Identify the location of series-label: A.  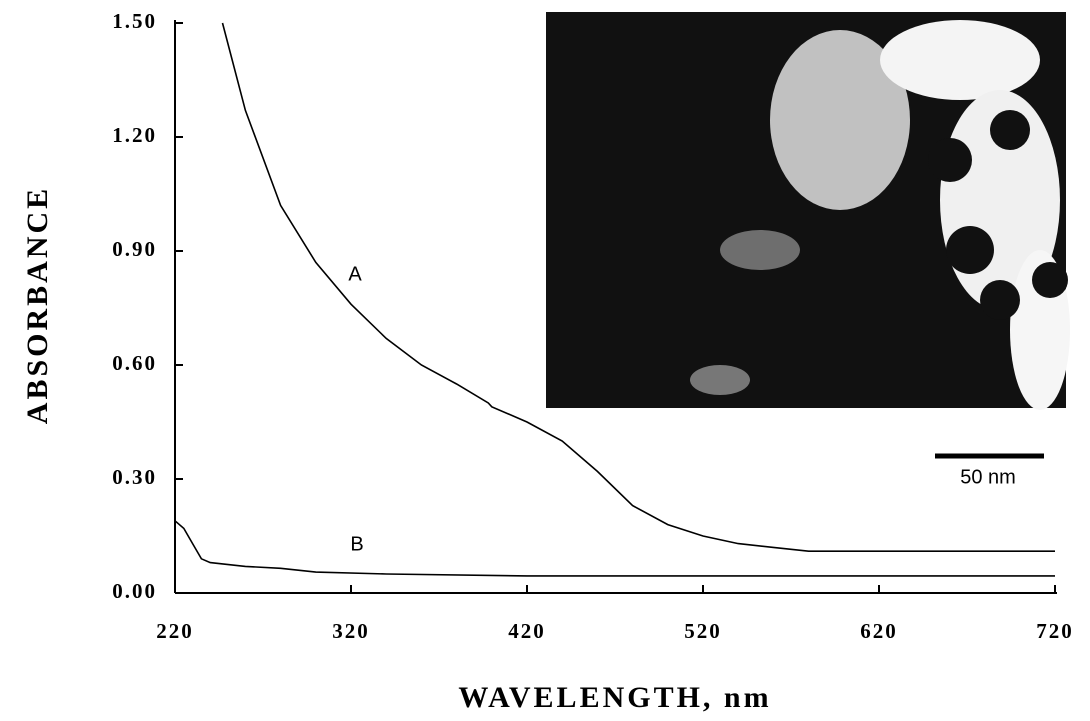
(355, 274).